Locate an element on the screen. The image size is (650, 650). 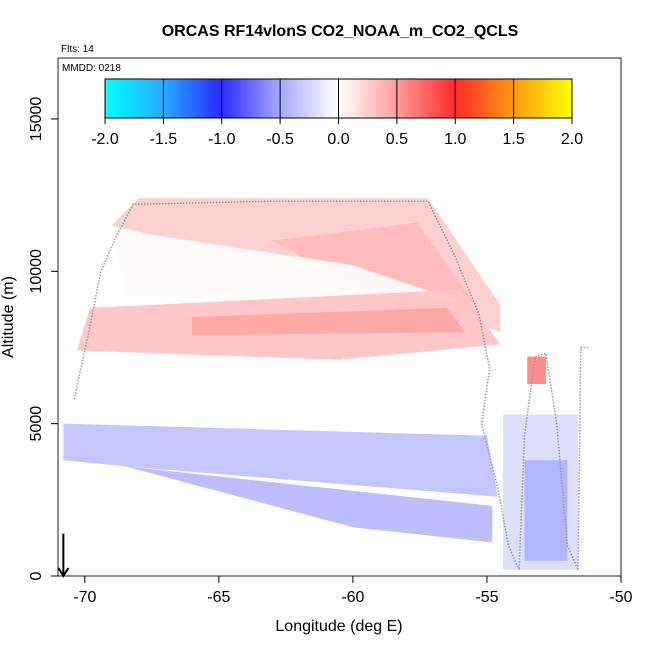
y-tick-label: 5000 is located at coordinates (36, 424).